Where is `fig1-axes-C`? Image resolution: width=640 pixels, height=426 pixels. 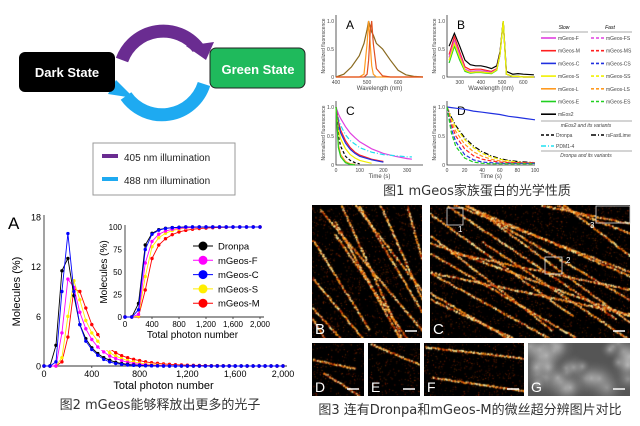
fig1-axes-C is located at coordinates (379, 133).